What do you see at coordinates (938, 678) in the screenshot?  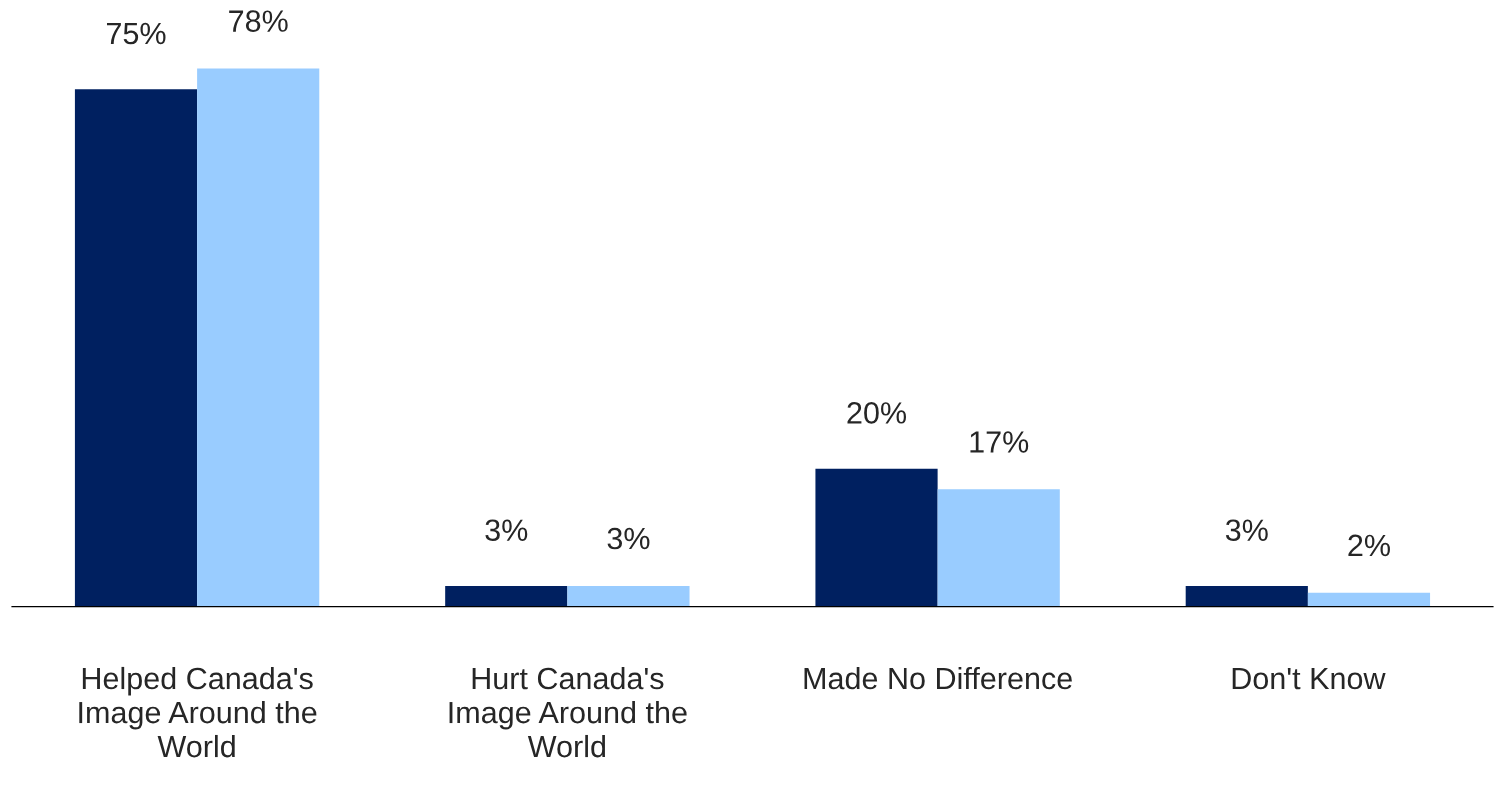 I see `x-tick-label: Made No Difference` at bounding box center [938, 678].